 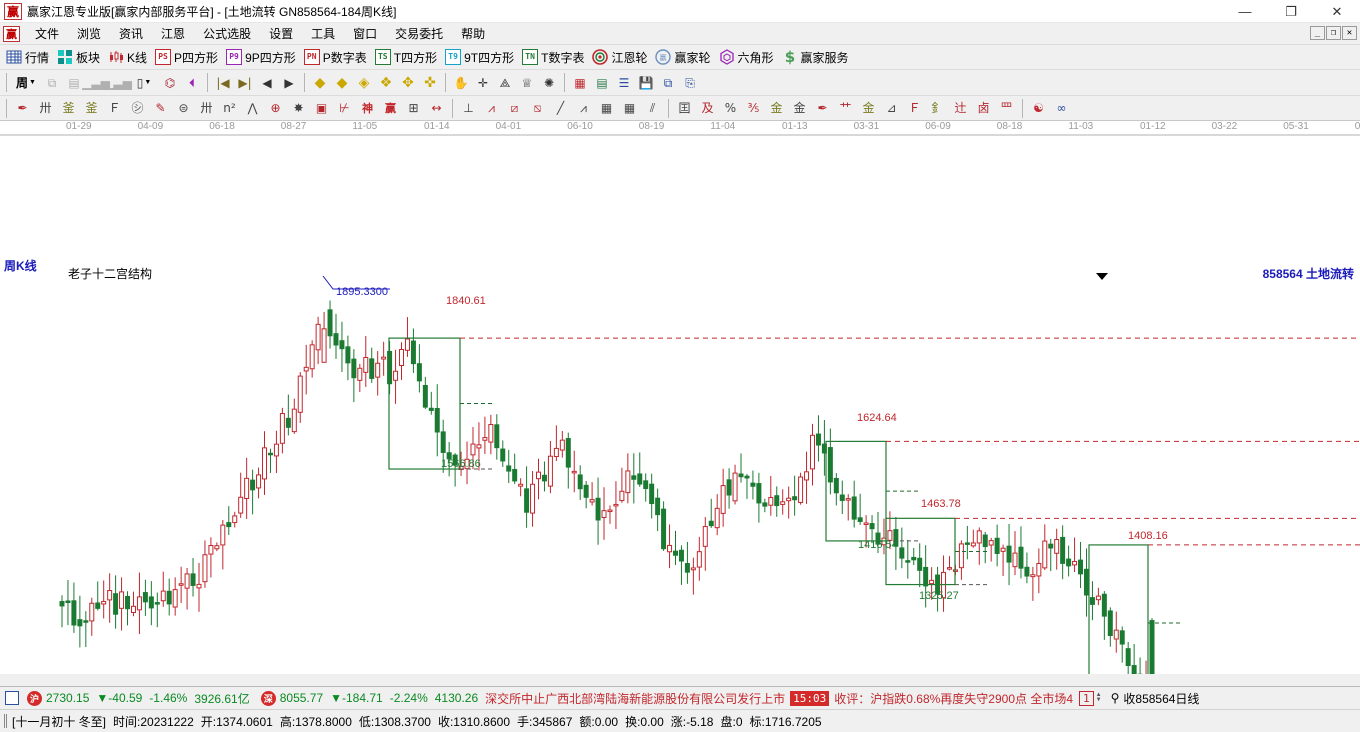 I want to click on pen-color-tool: ✒, so click(x=822, y=108).